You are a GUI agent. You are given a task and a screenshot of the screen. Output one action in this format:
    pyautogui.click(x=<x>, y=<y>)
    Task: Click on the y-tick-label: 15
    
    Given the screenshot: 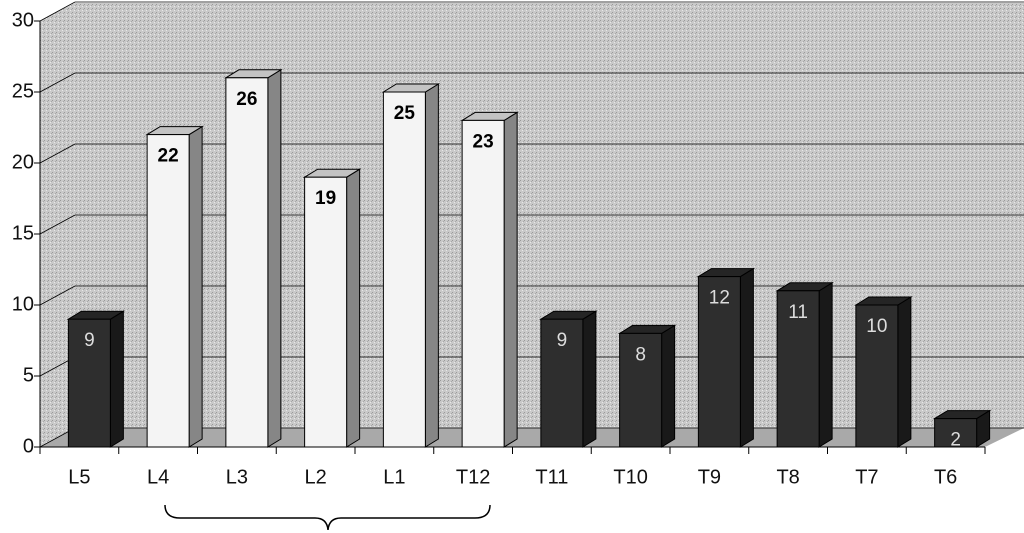 What is the action you would take?
    pyautogui.click(x=23, y=233)
    